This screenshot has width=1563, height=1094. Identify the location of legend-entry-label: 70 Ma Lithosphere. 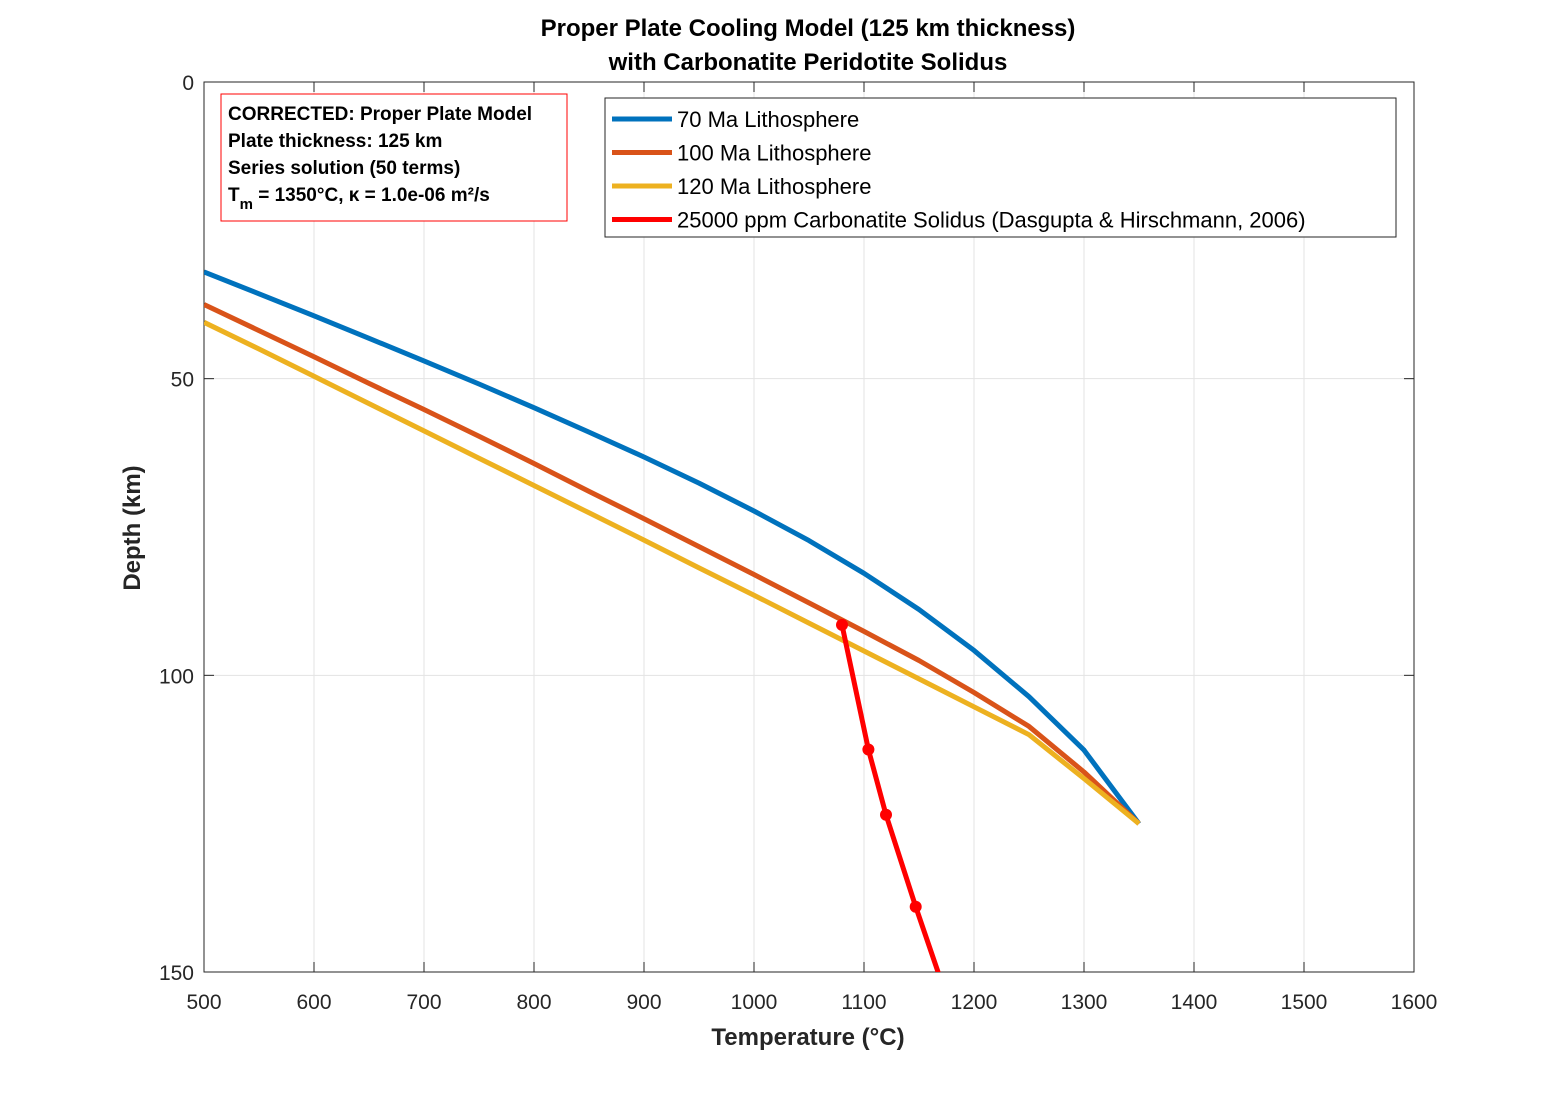
(768, 119).